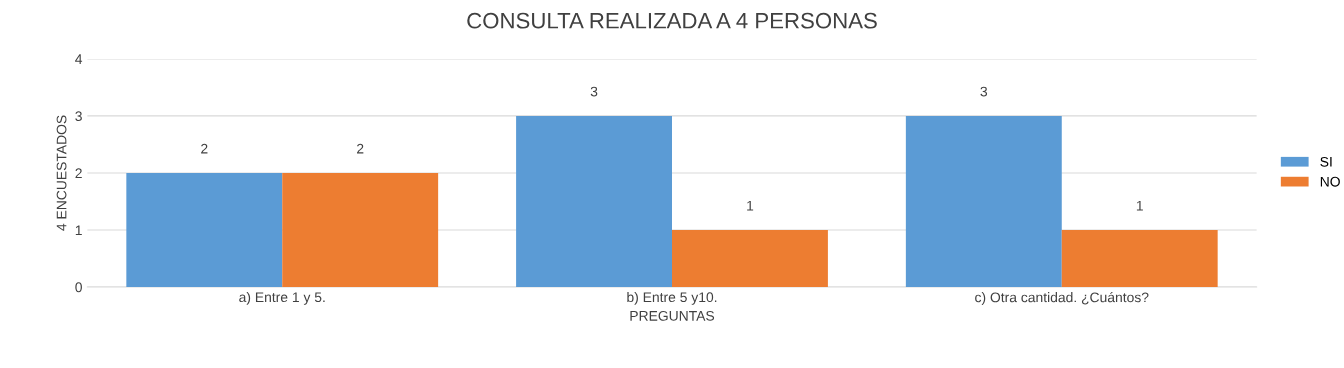 The height and width of the screenshot is (368, 1344). Describe the element at coordinates (282, 298) in the screenshot. I see `x-tick-label: a) Entre 1 y 5.` at that location.